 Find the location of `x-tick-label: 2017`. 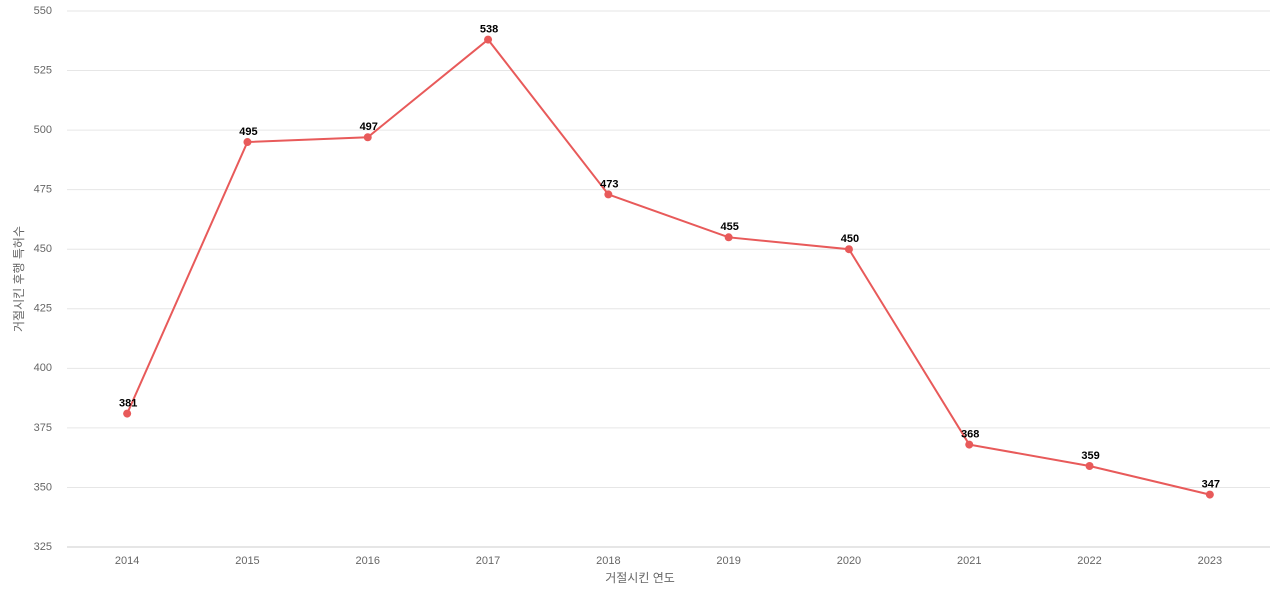

x-tick-label: 2017 is located at coordinates (488, 561).